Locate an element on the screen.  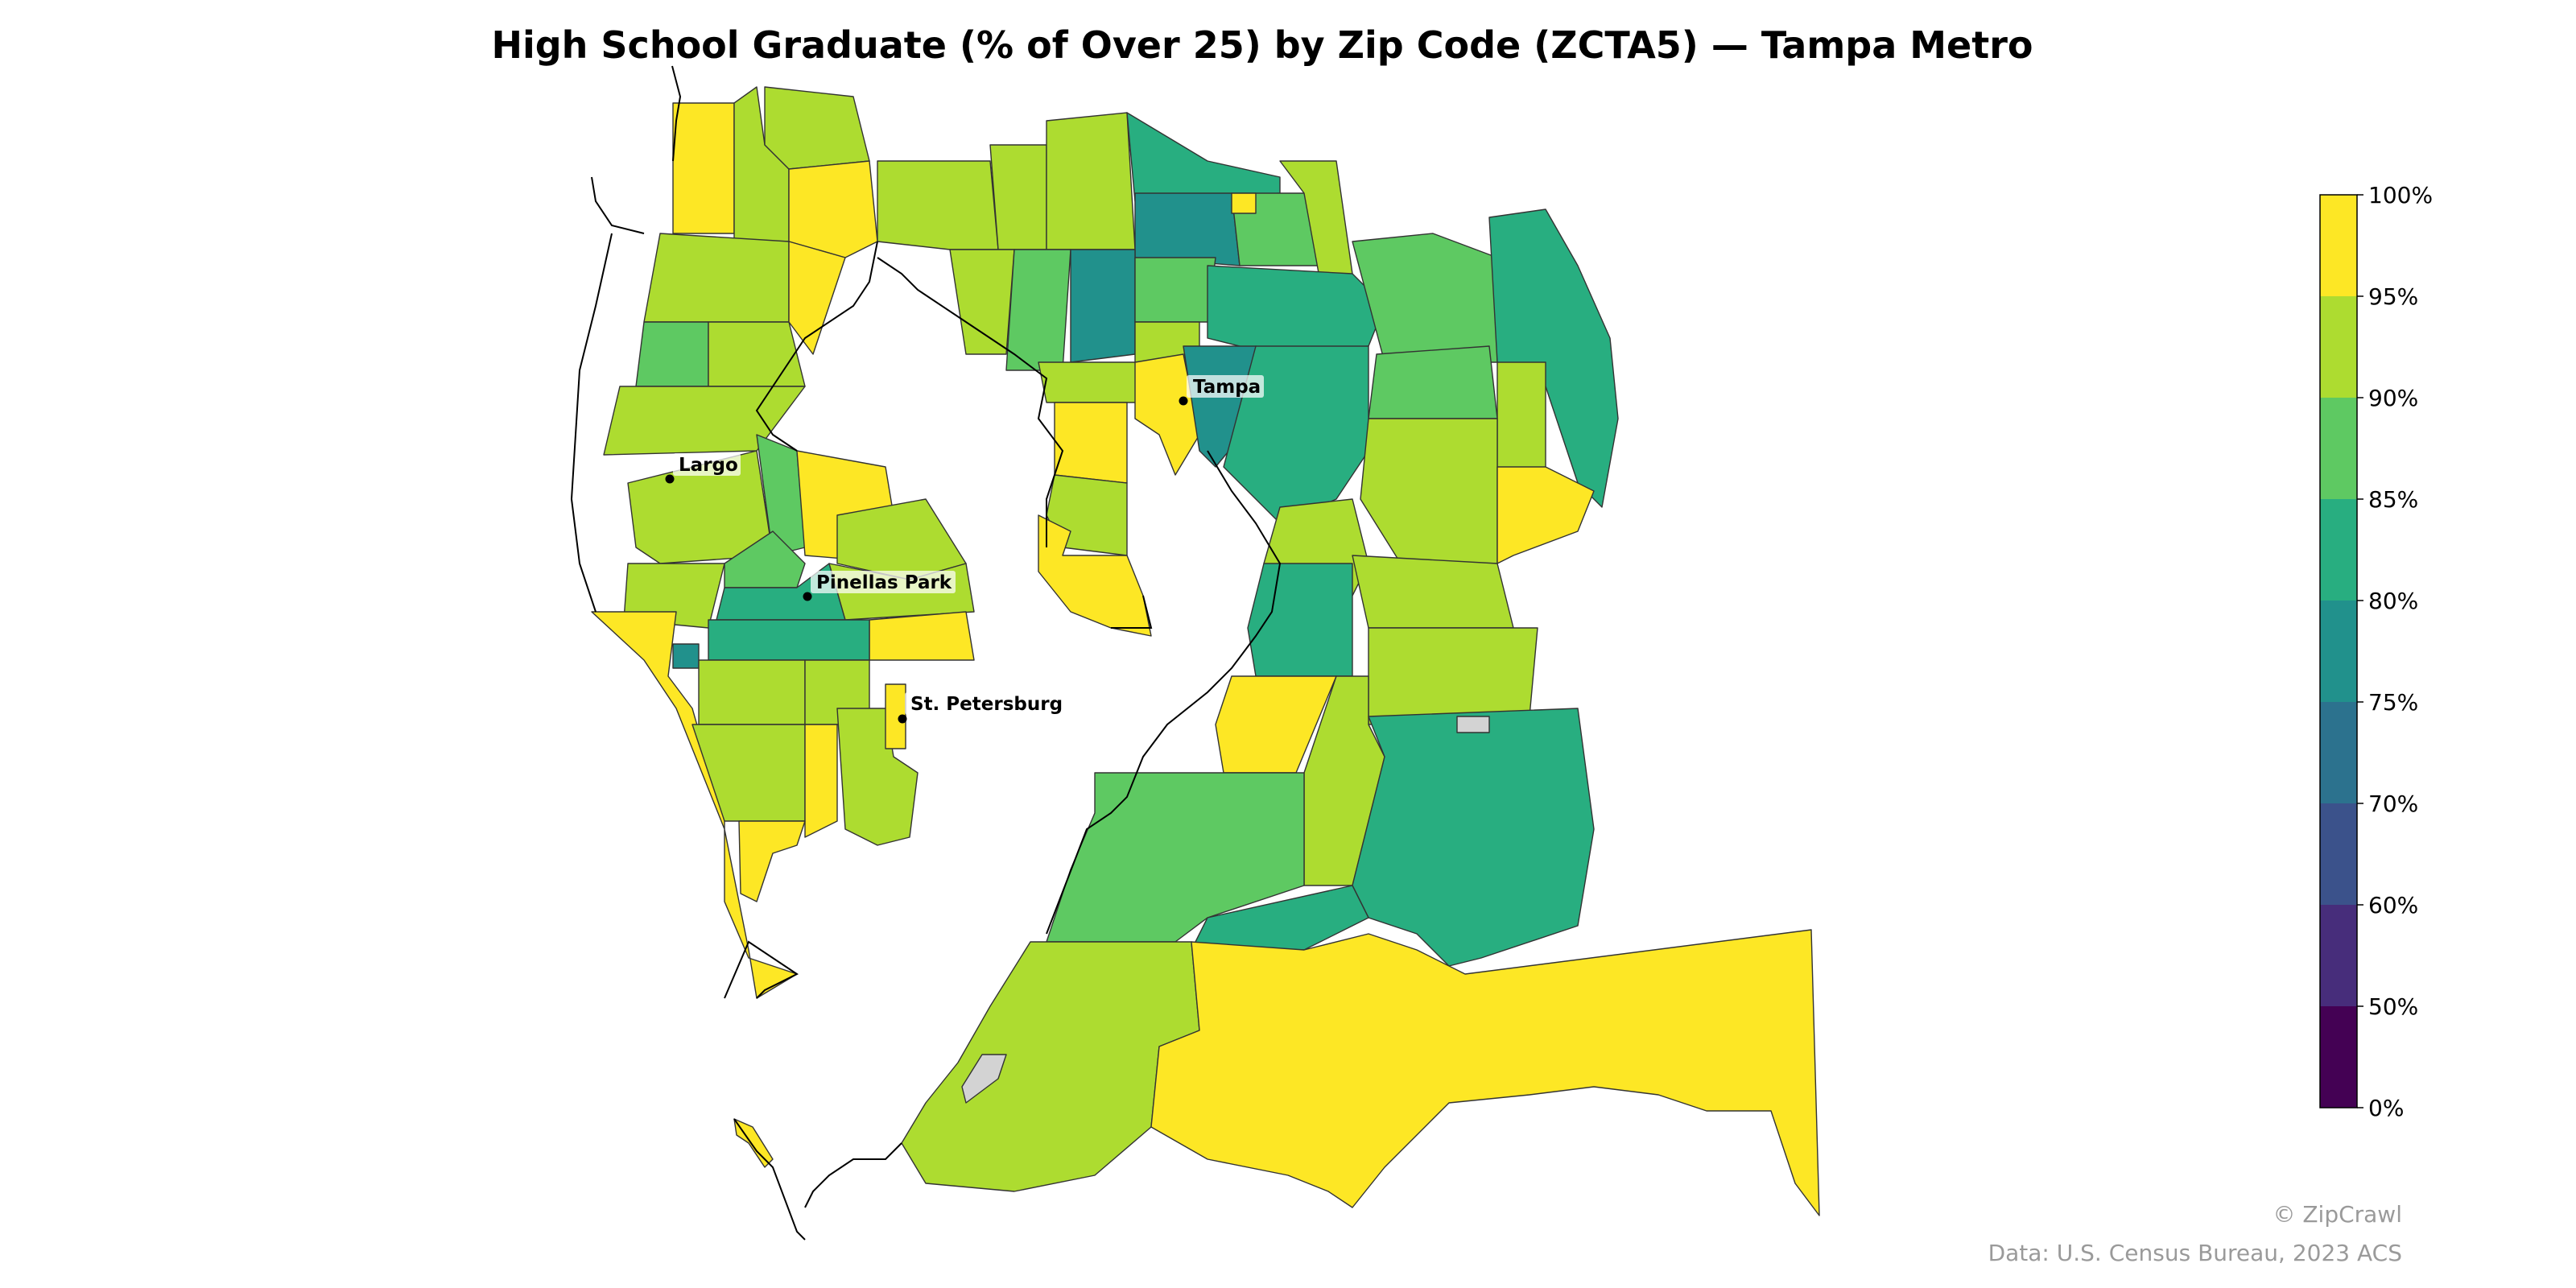
colorbar-tick-label: 0% is located at coordinates (2386, 1108).